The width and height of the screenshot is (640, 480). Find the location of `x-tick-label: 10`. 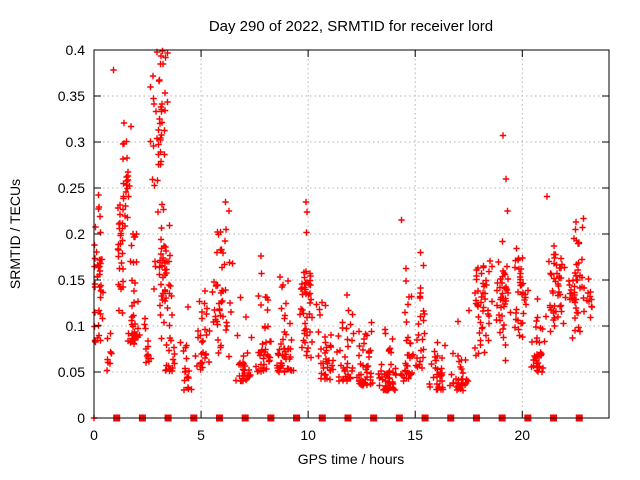

x-tick-label: 10 is located at coordinates (308, 435).